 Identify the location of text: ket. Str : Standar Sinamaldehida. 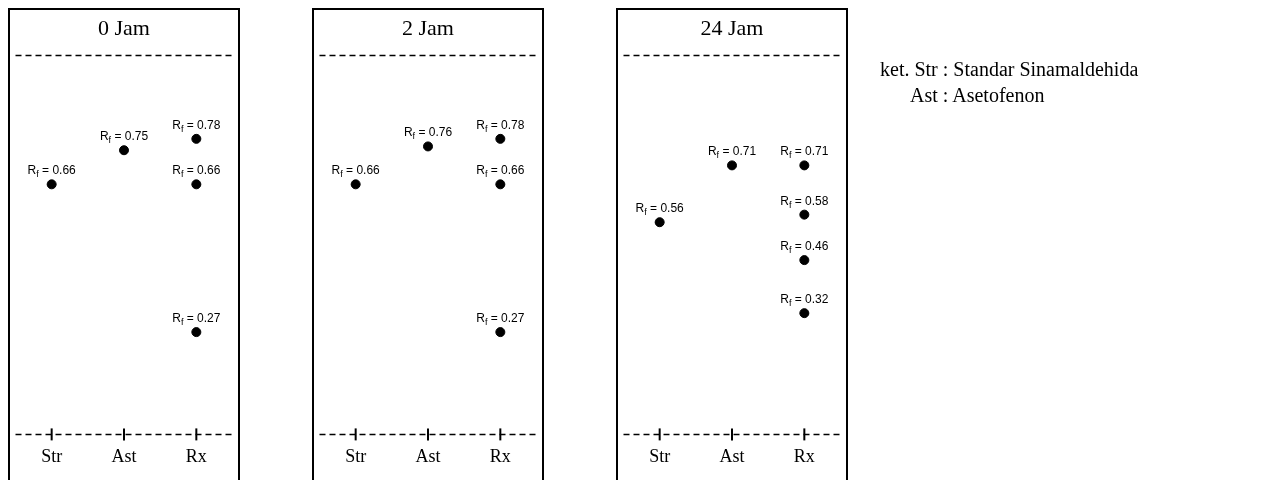
(1009, 69).